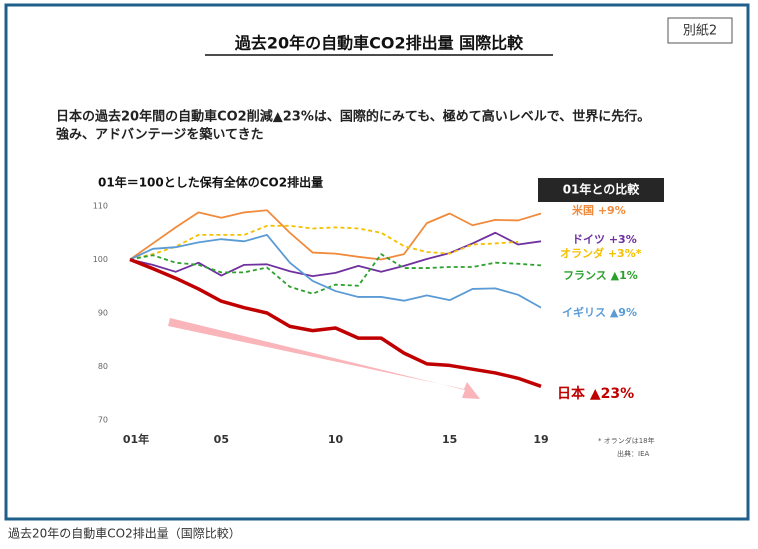  What do you see at coordinates (100, 206) in the screenshot?
I see `y-tick-label: 110` at bounding box center [100, 206].